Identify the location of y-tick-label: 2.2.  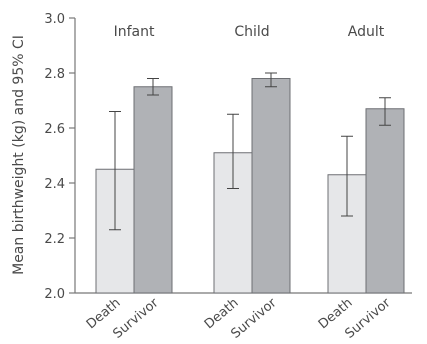
(54, 239).